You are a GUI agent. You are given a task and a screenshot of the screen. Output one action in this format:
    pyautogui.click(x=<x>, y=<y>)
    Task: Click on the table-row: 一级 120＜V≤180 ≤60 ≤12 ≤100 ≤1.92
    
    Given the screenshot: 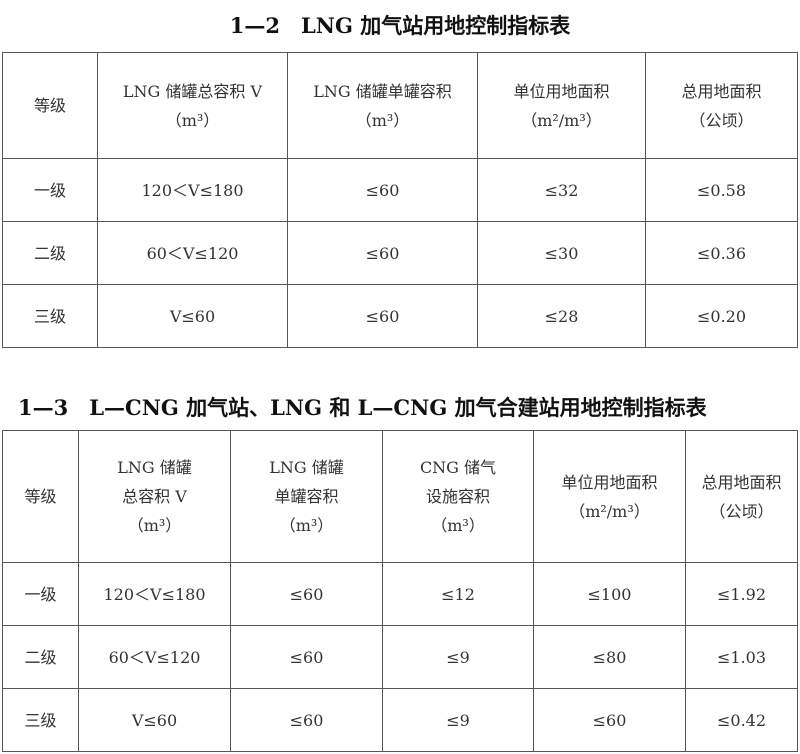 What is the action you would take?
    pyautogui.click(x=400, y=594)
    